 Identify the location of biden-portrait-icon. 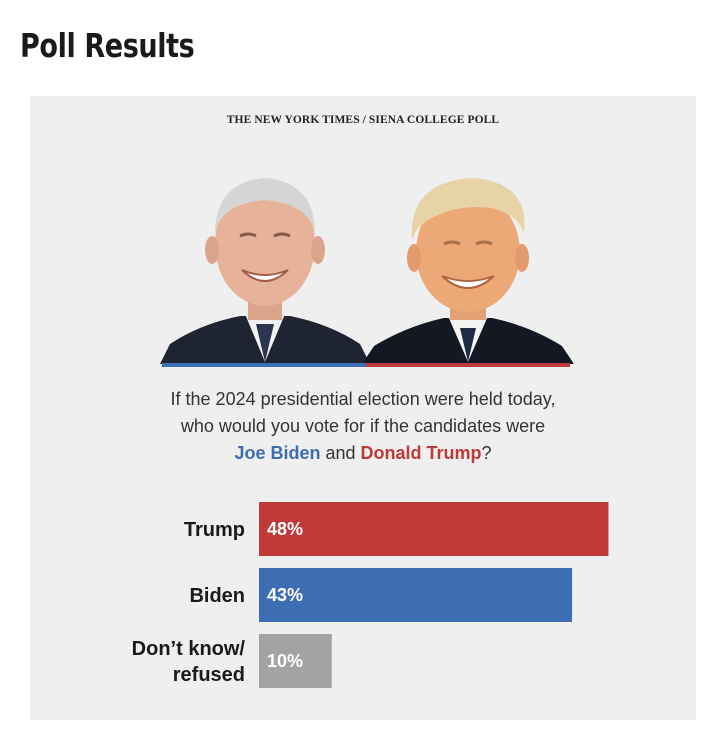
(265, 264).